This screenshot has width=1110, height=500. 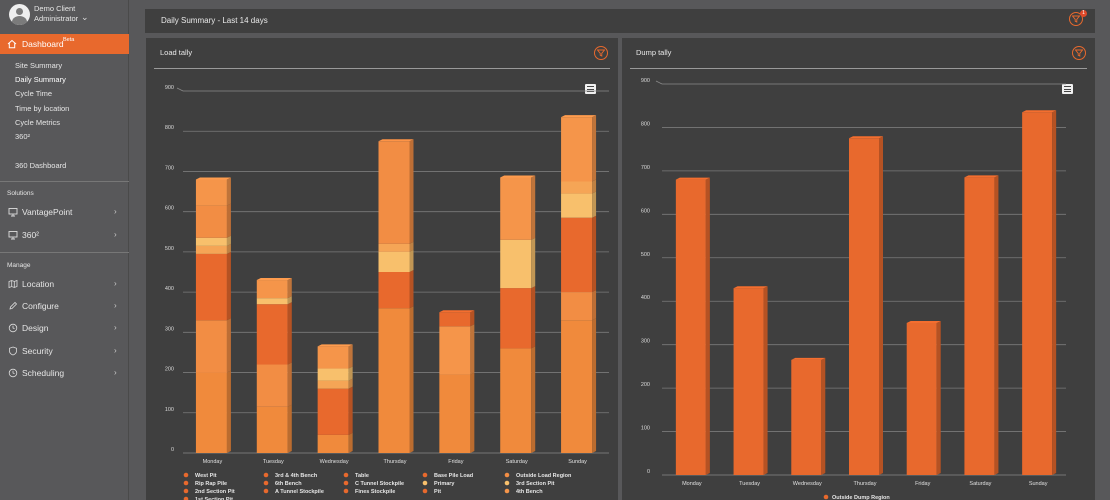 What do you see at coordinates (645, 385) in the screenshot?
I see `y-tick-label: 200` at bounding box center [645, 385].